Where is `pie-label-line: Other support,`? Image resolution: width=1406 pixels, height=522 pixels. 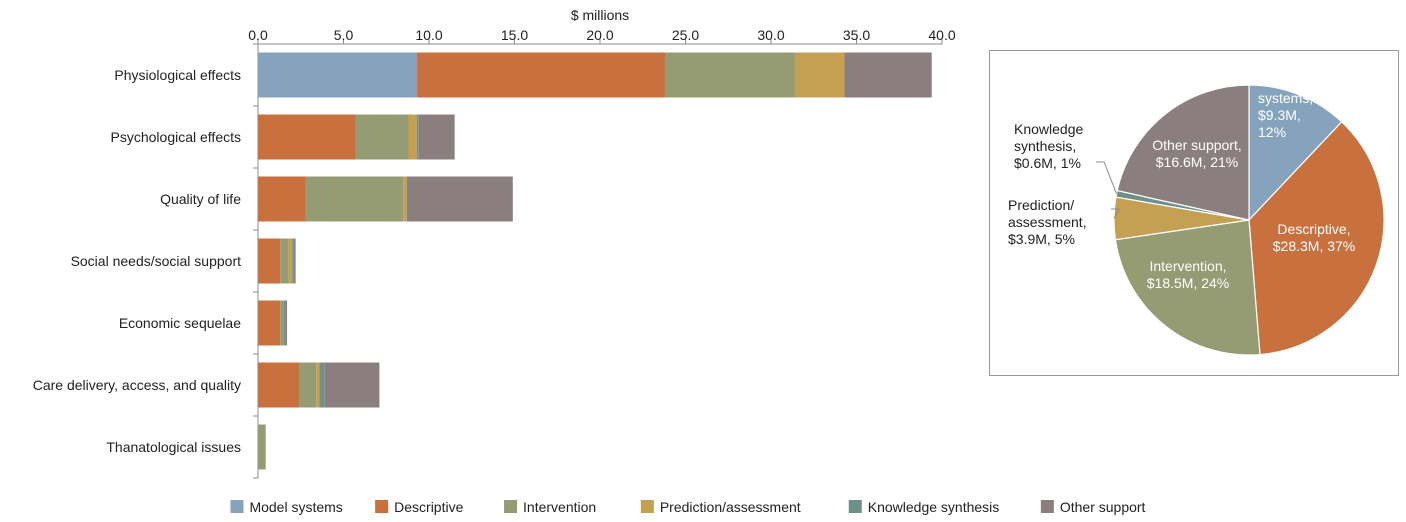 pie-label-line: Other support, is located at coordinates (1197, 145).